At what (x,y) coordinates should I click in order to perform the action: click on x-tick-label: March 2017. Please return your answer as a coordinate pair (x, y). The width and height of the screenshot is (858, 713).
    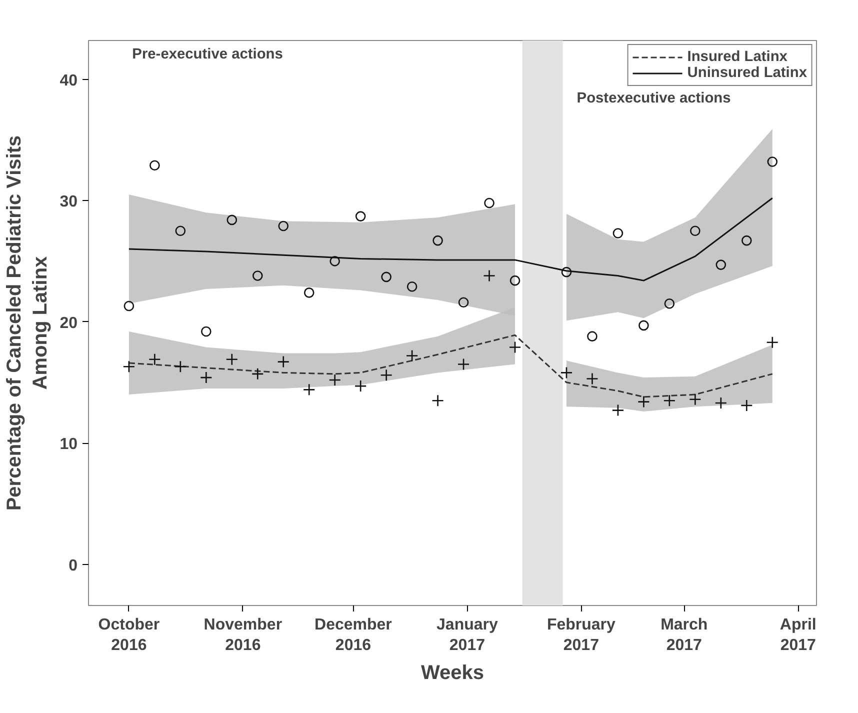
    Looking at the image, I should click on (684, 635).